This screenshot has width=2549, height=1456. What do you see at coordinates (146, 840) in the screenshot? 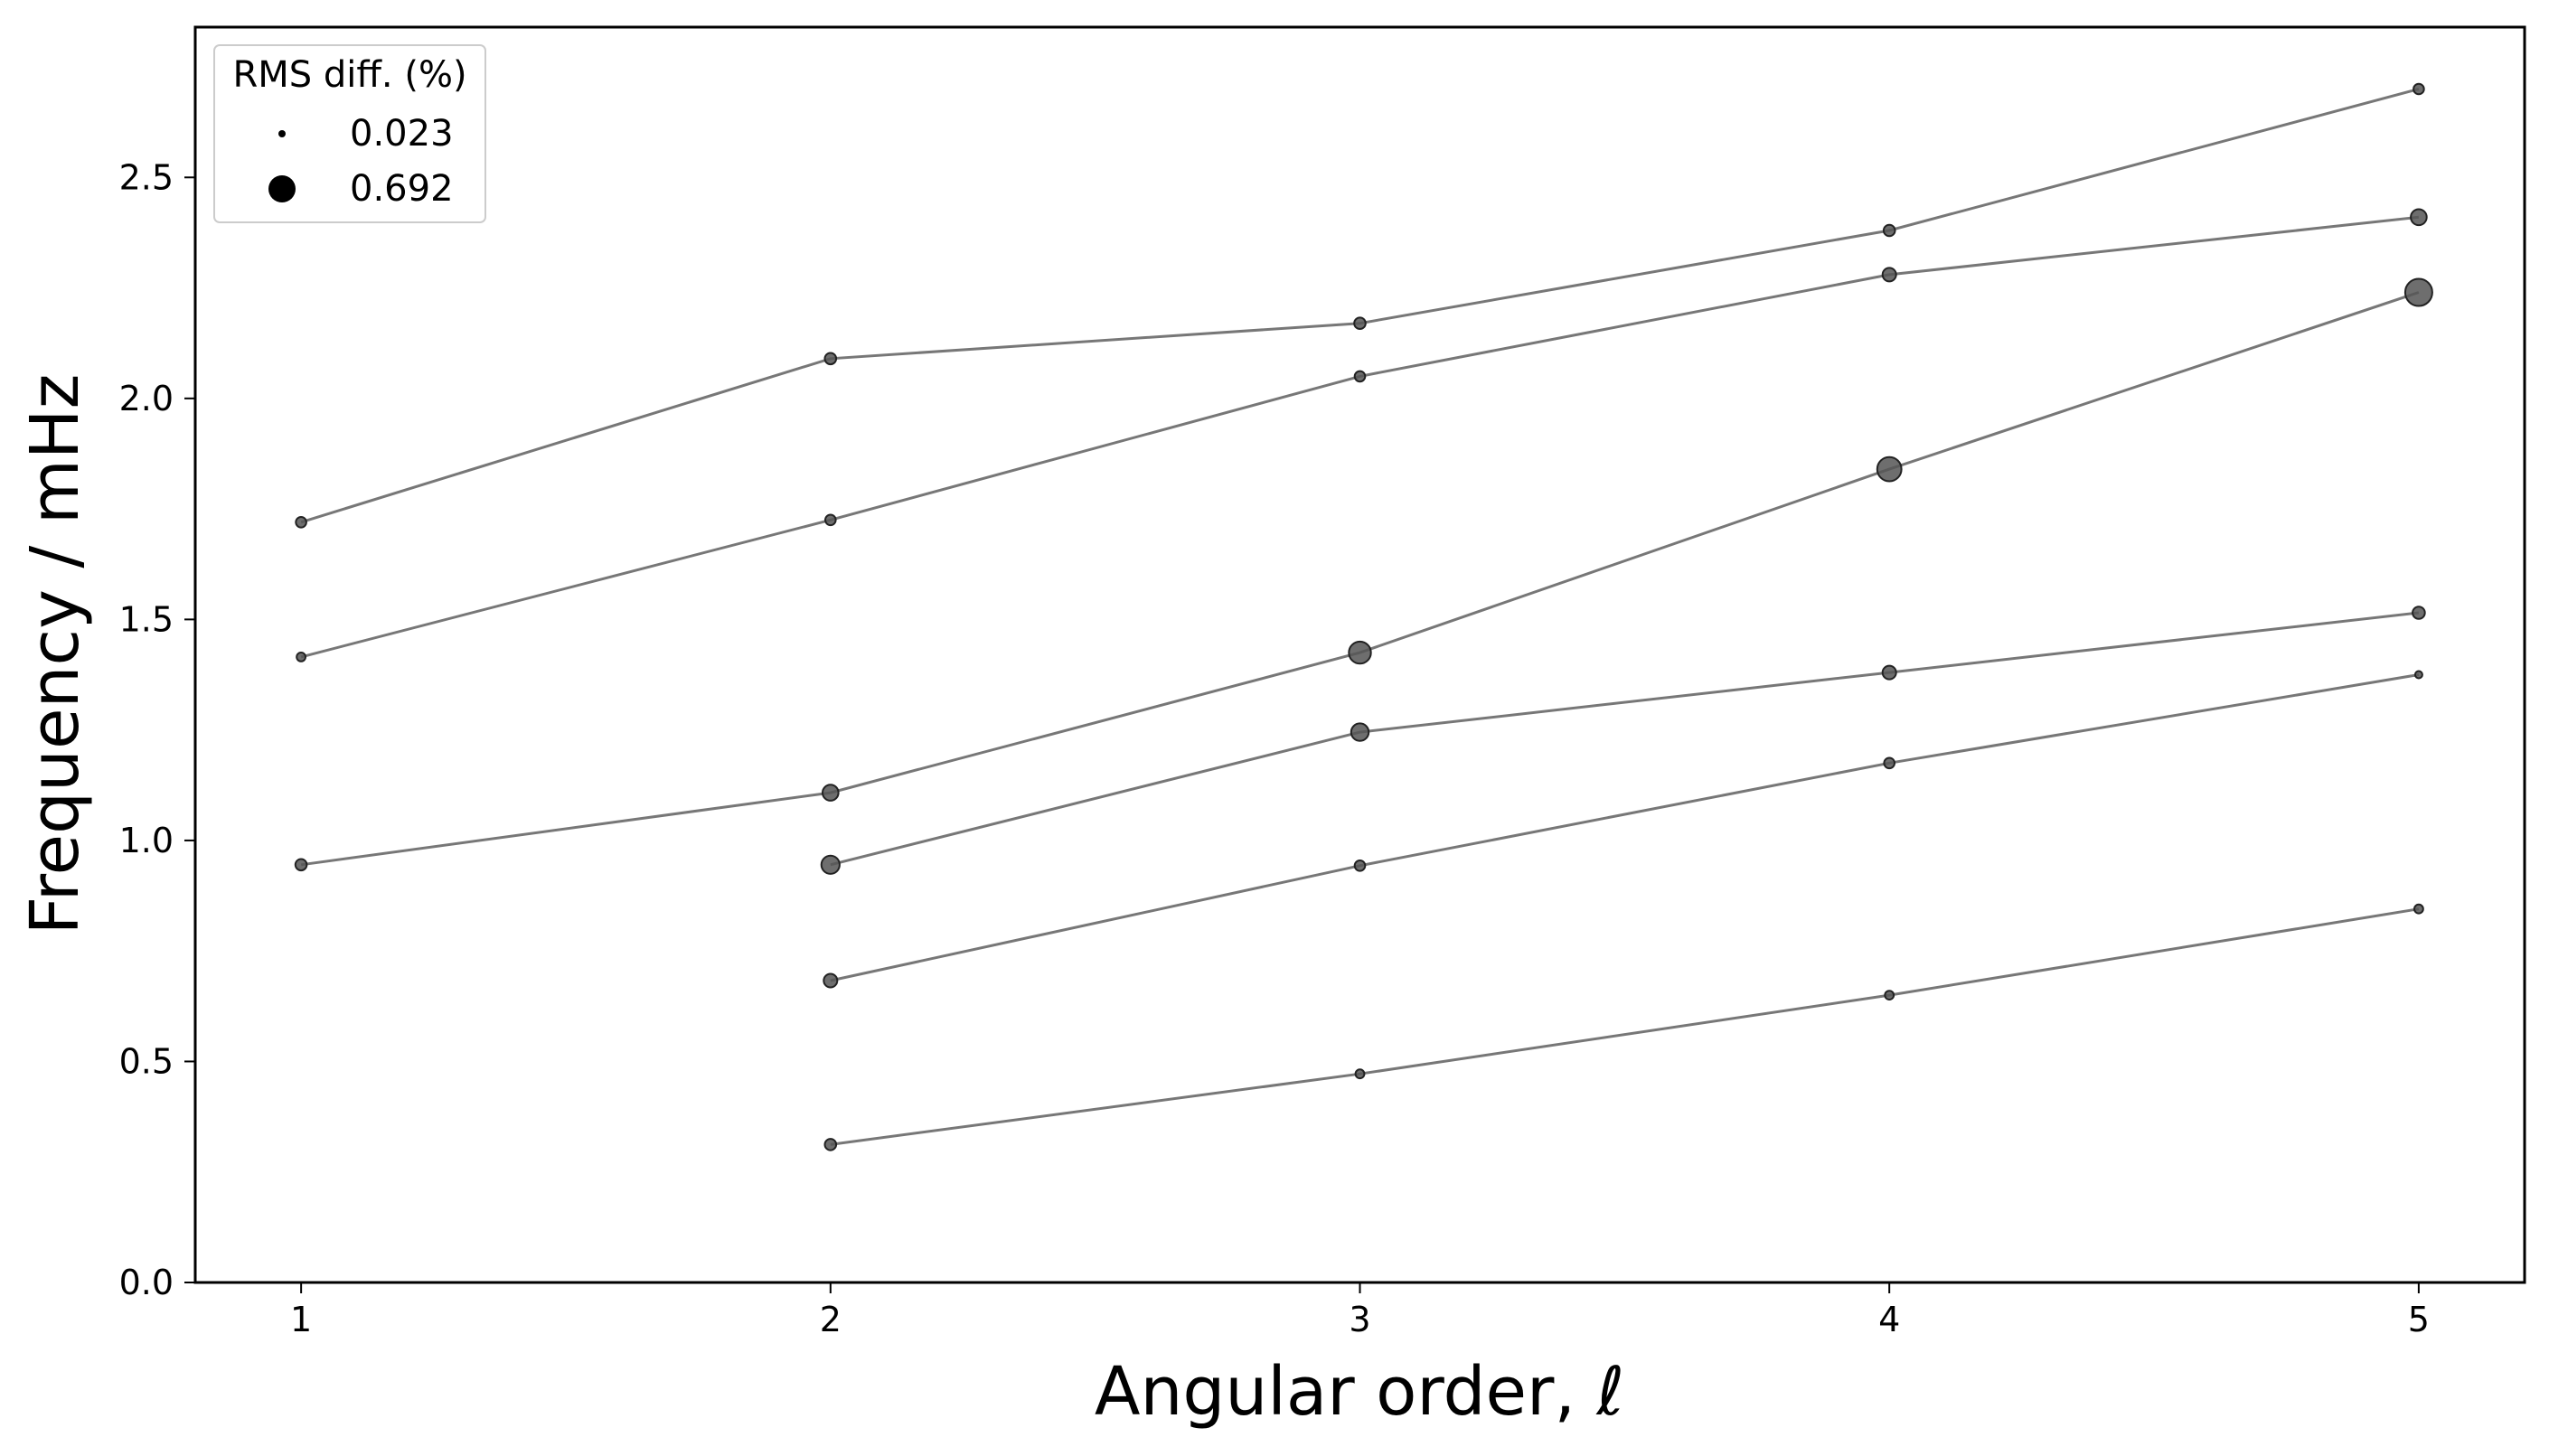
I see `y-tick-label: 1.0` at bounding box center [146, 840].